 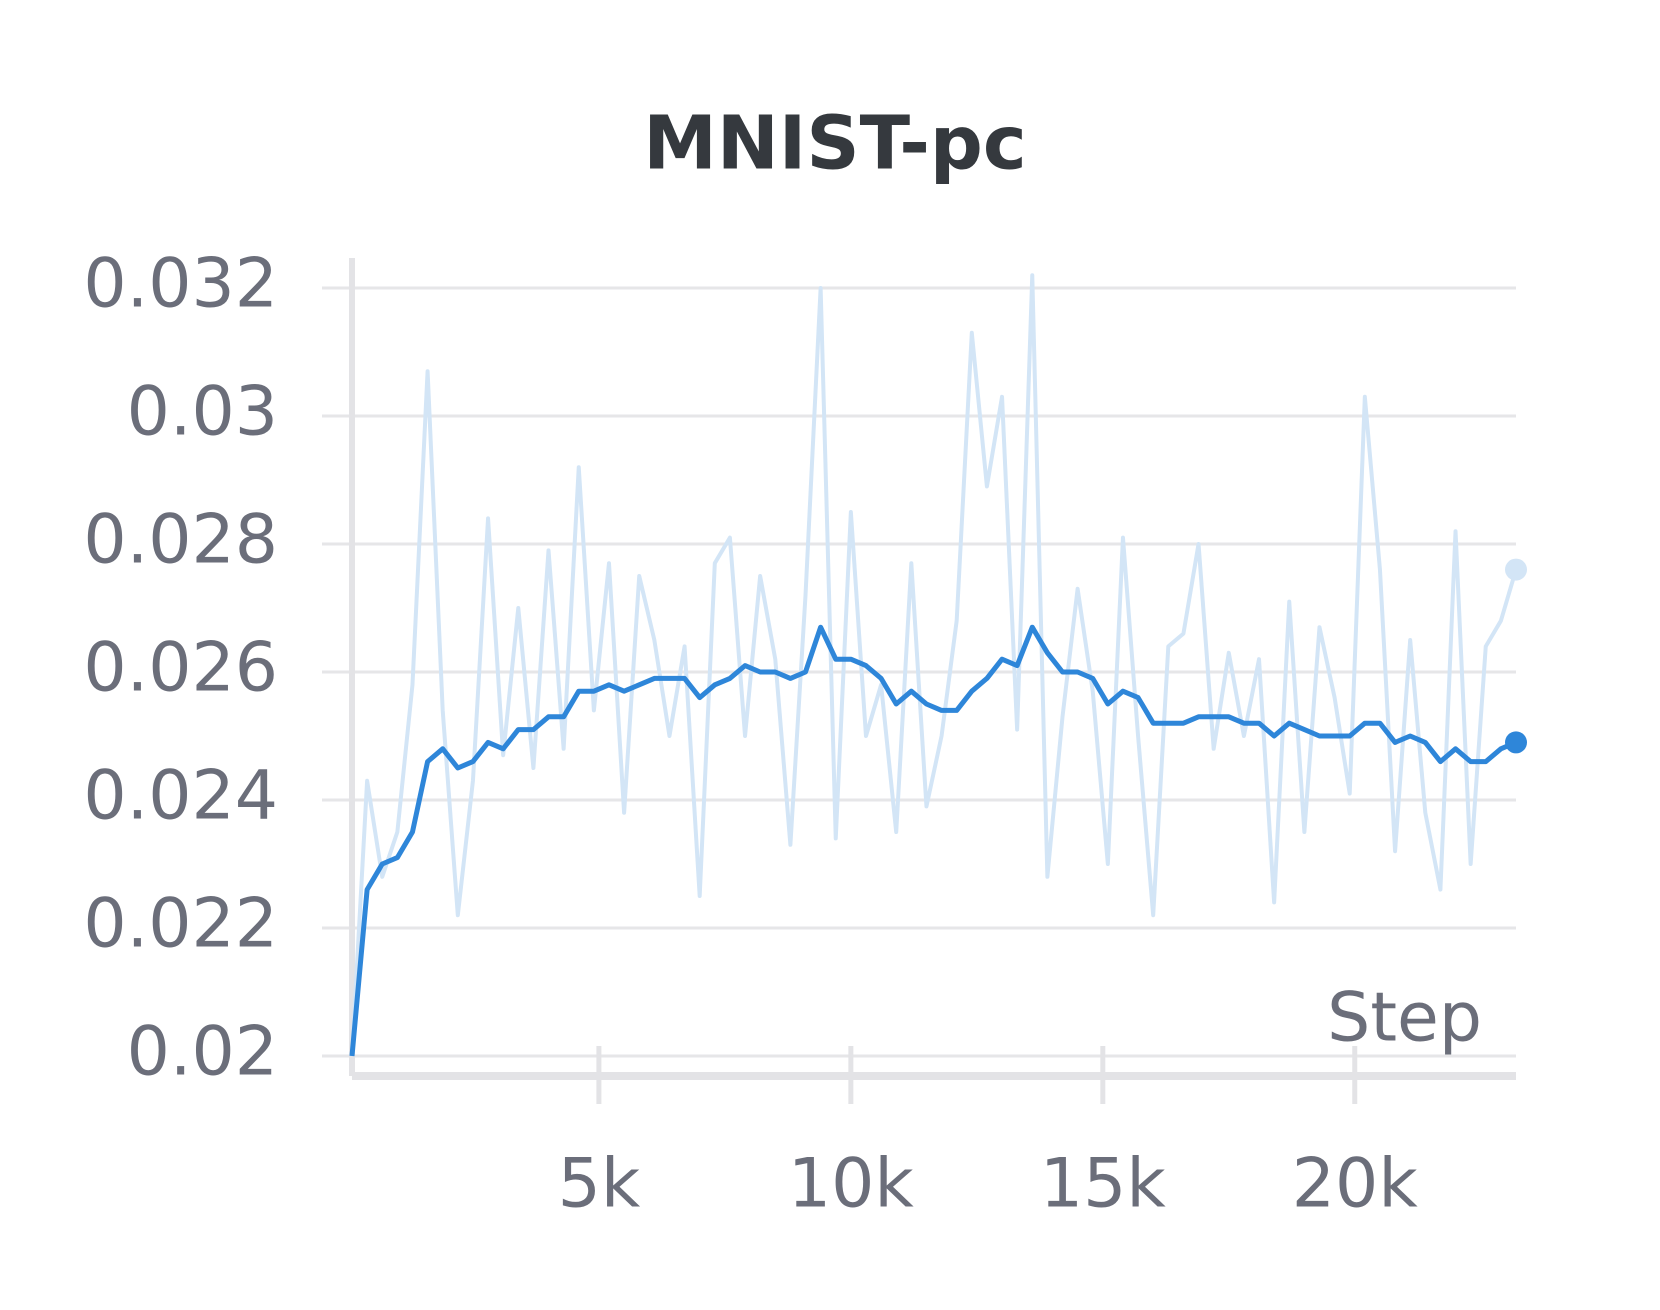 What do you see at coordinates (202, 1052) in the screenshot?
I see `y-tick-label: 0.02` at bounding box center [202, 1052].